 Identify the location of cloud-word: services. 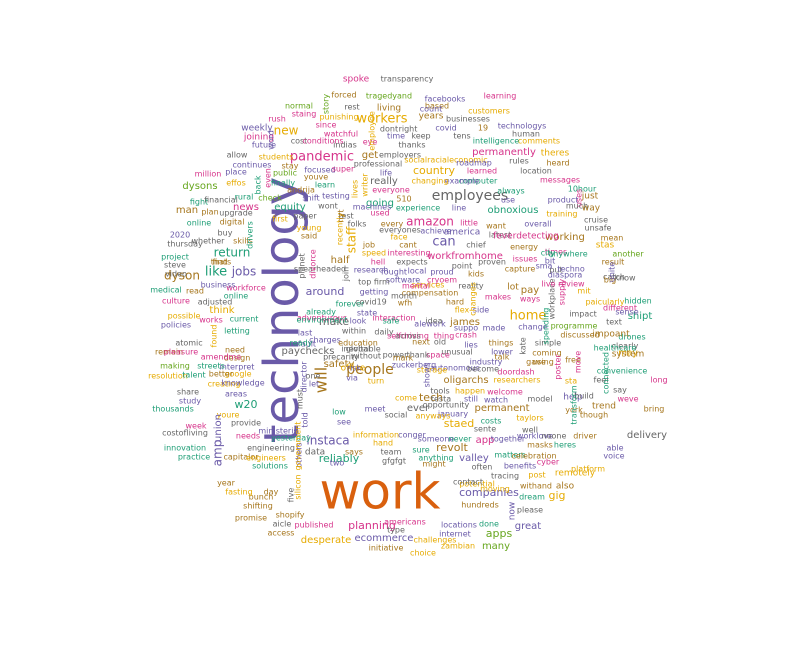
(428, 285).